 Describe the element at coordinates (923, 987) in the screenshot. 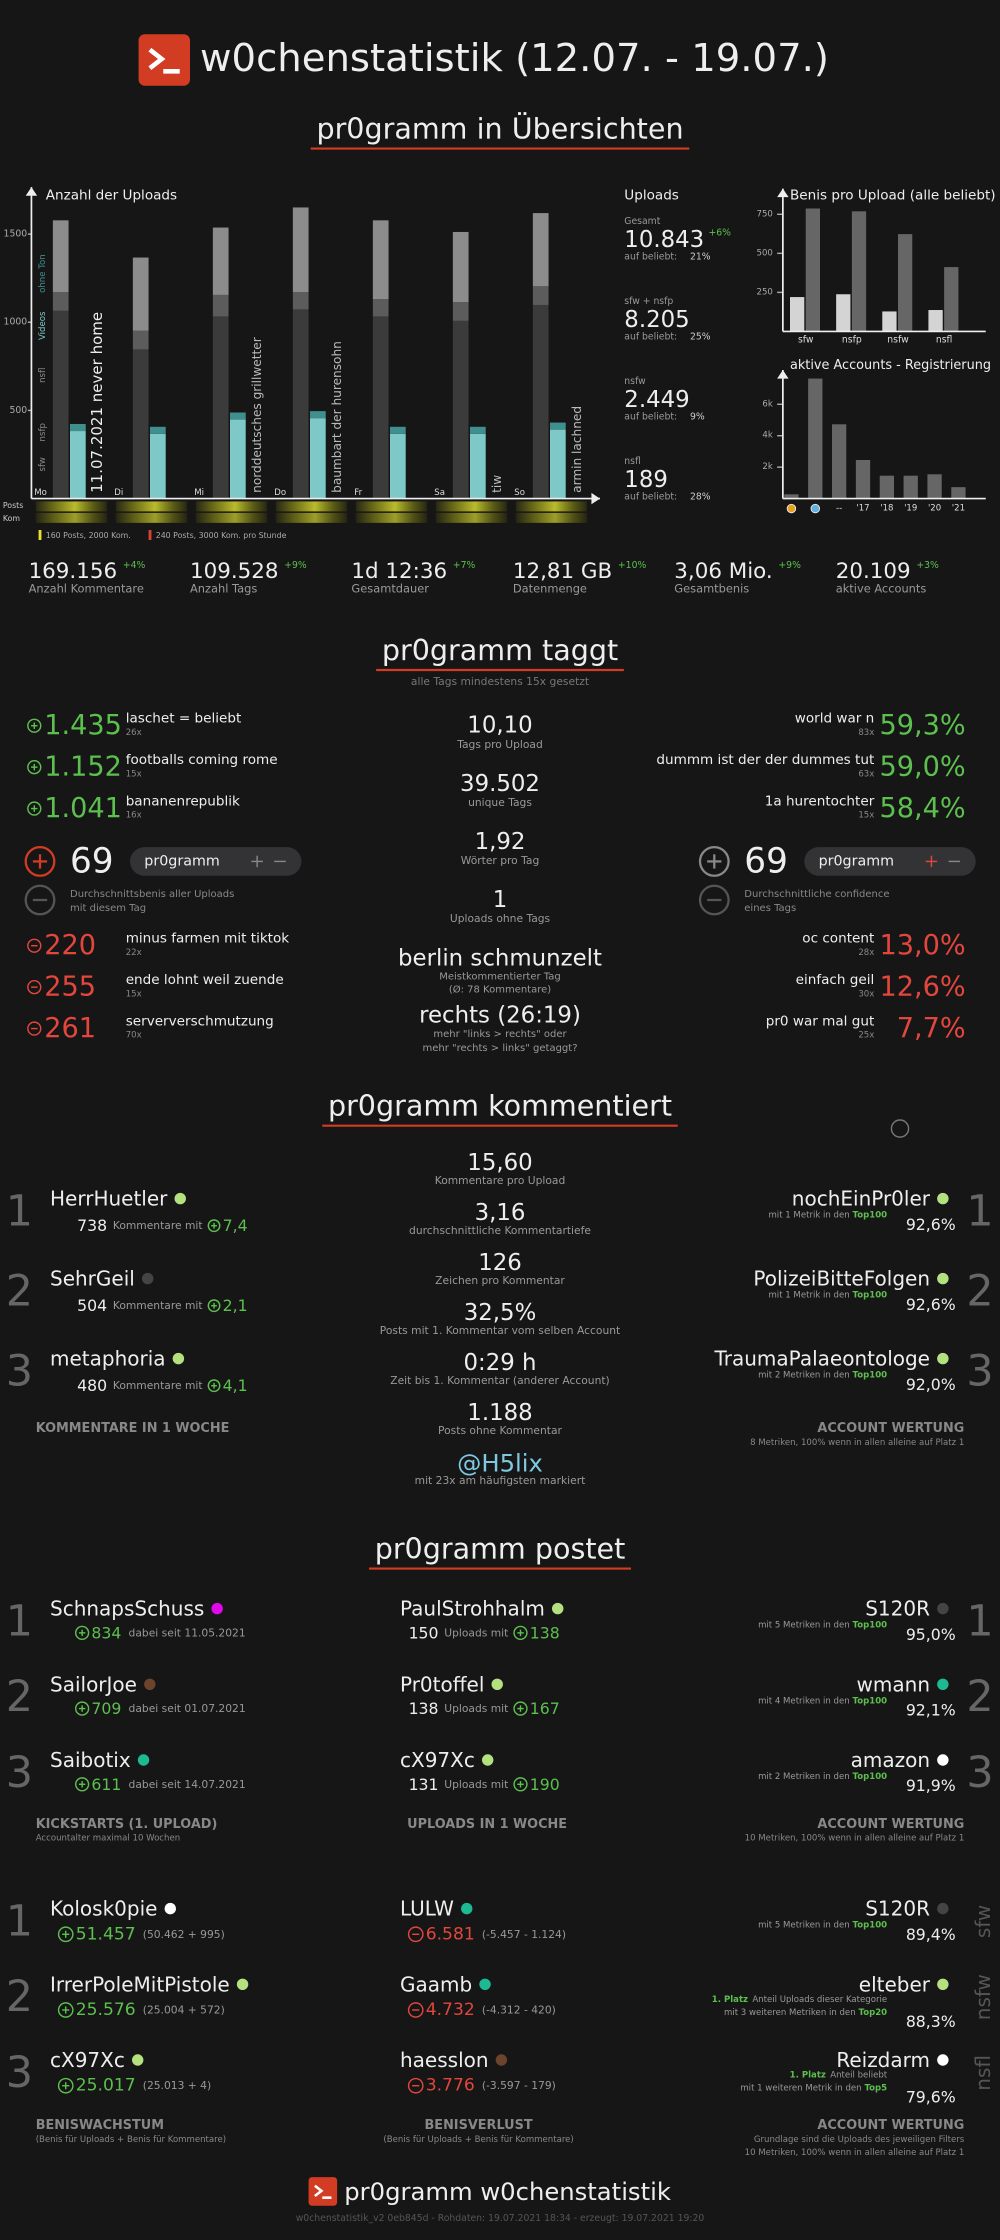

I see `tag-value: 12,6%` at that location.